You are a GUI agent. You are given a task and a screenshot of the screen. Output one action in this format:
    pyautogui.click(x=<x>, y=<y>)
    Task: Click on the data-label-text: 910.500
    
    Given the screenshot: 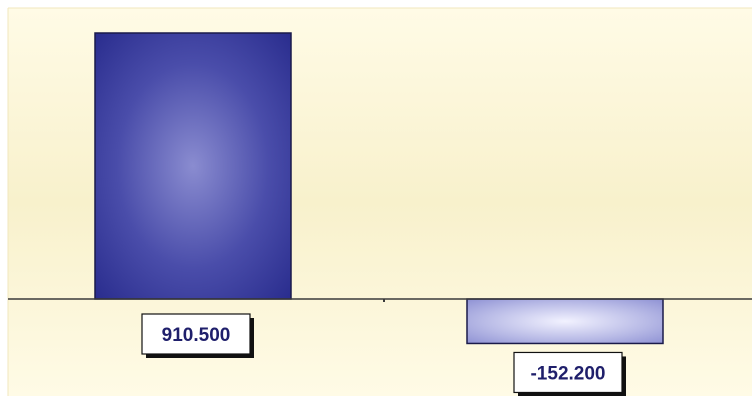 What is the action you would take?
    pyautogui.click(x=196, y=335)
    